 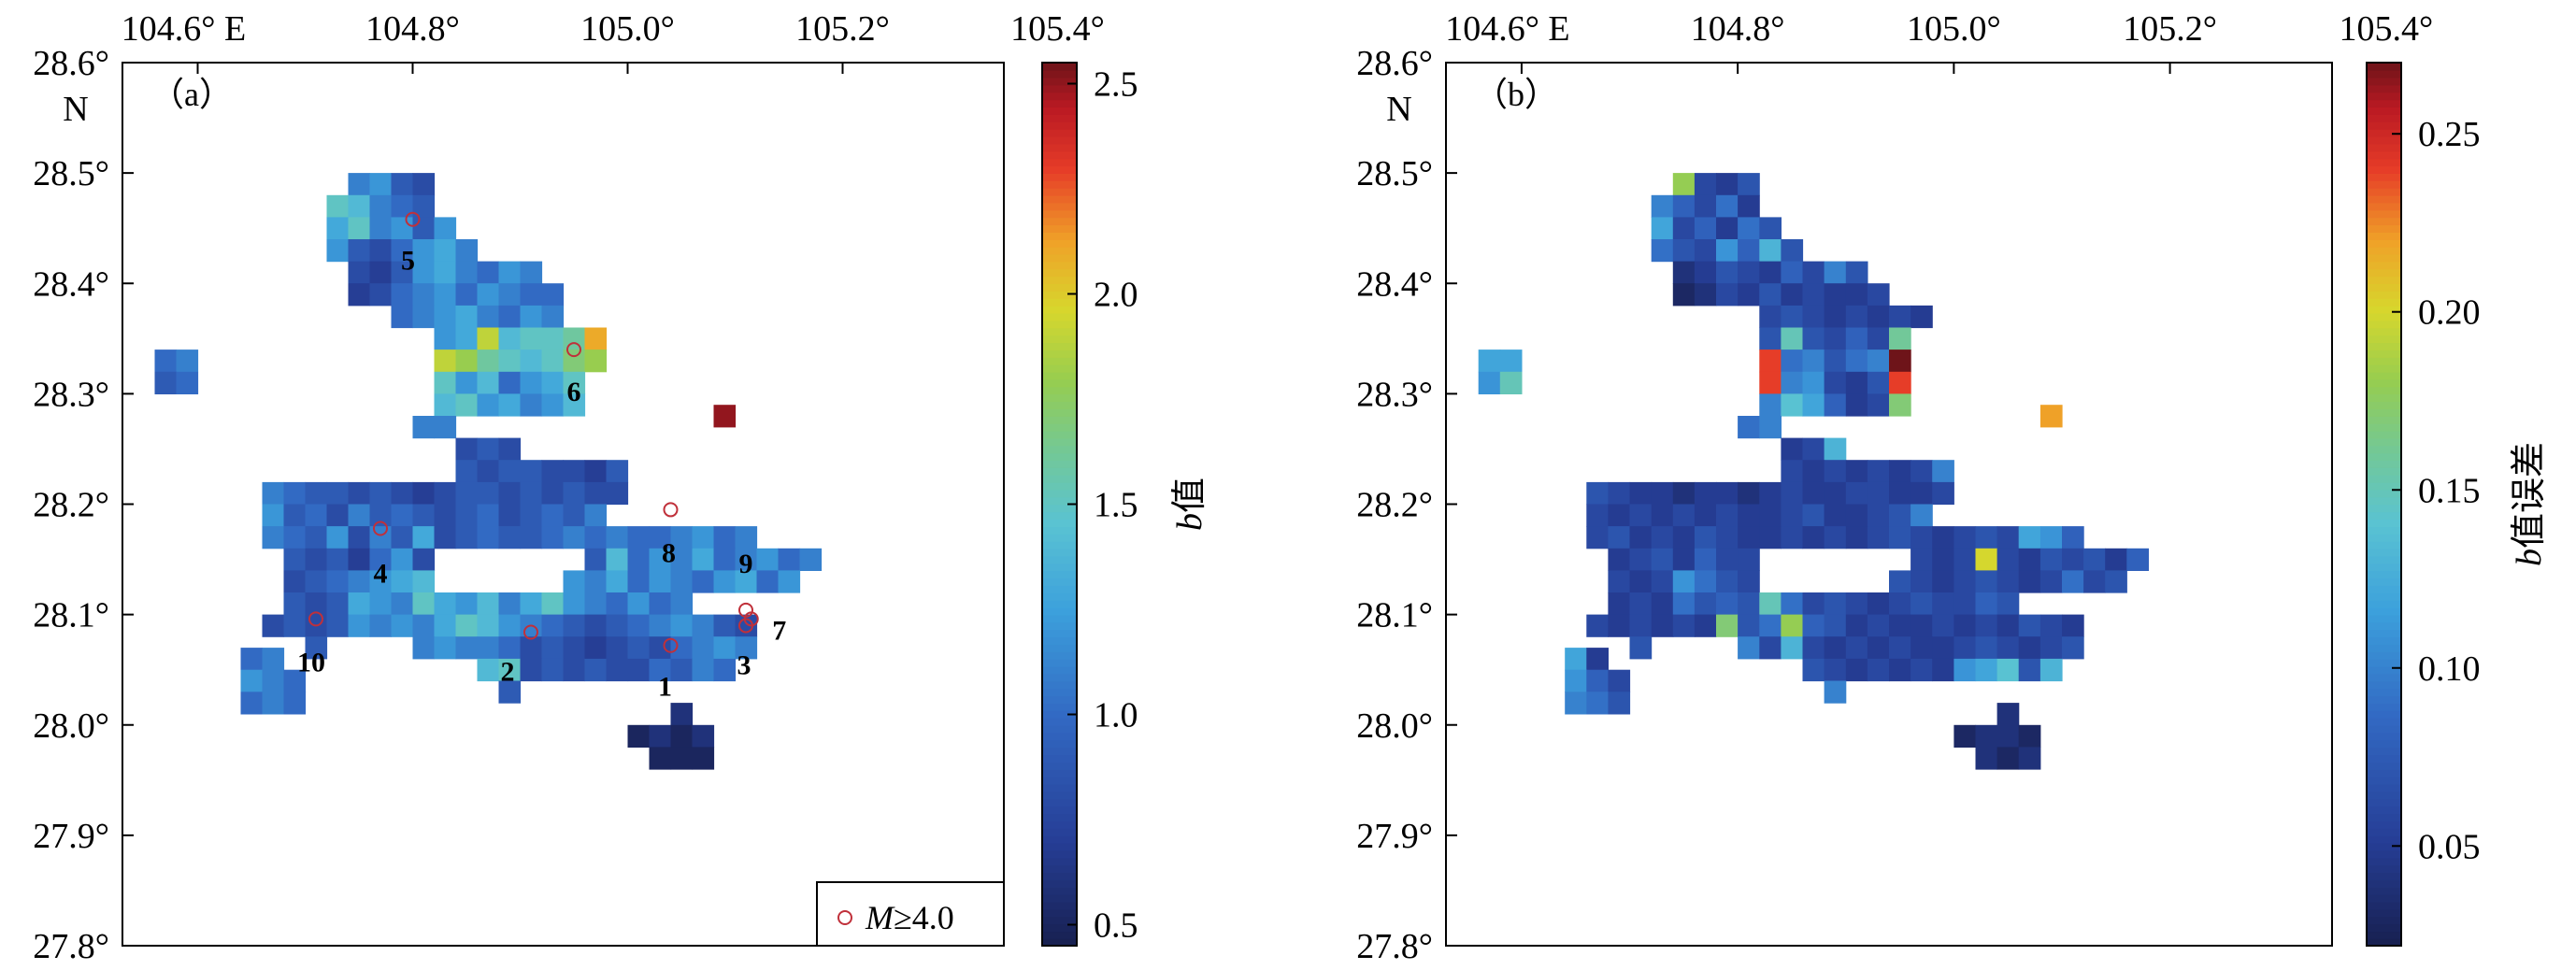 I want to click on x-tick-label: 104.6° E, so click(x=1507, y=29).